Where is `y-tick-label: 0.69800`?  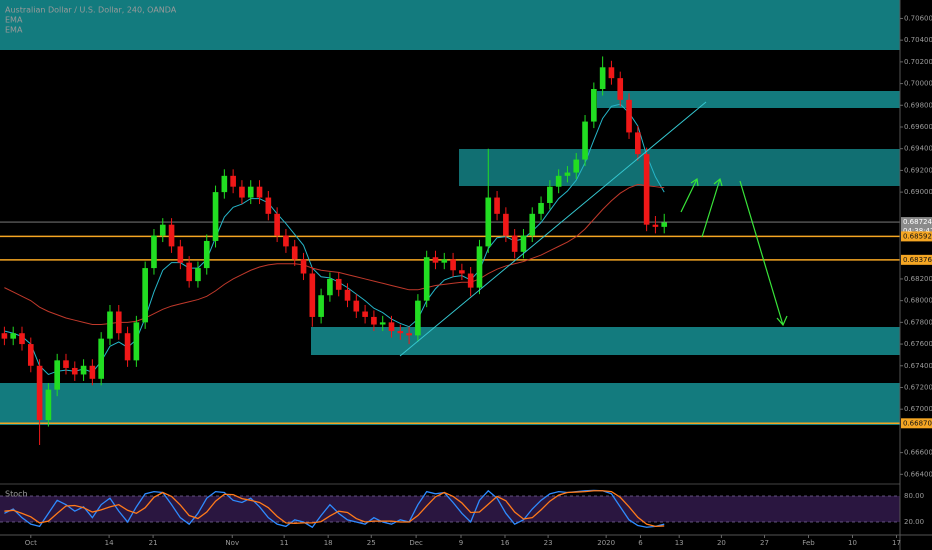
y-tick-label: 0.69800 is located at coordinates (918, 105).